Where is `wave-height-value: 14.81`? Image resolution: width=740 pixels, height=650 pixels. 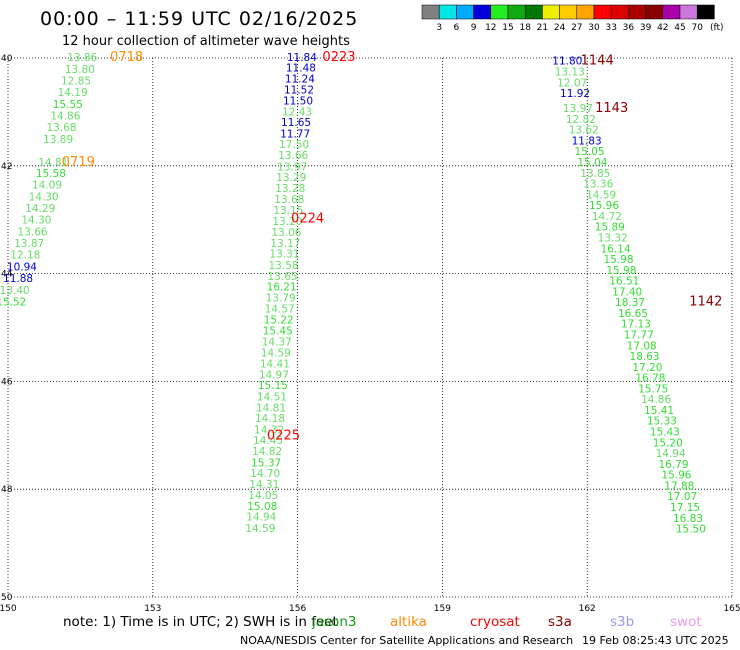
wave-height-value: 14.81 is located at coordinates (271, 408).